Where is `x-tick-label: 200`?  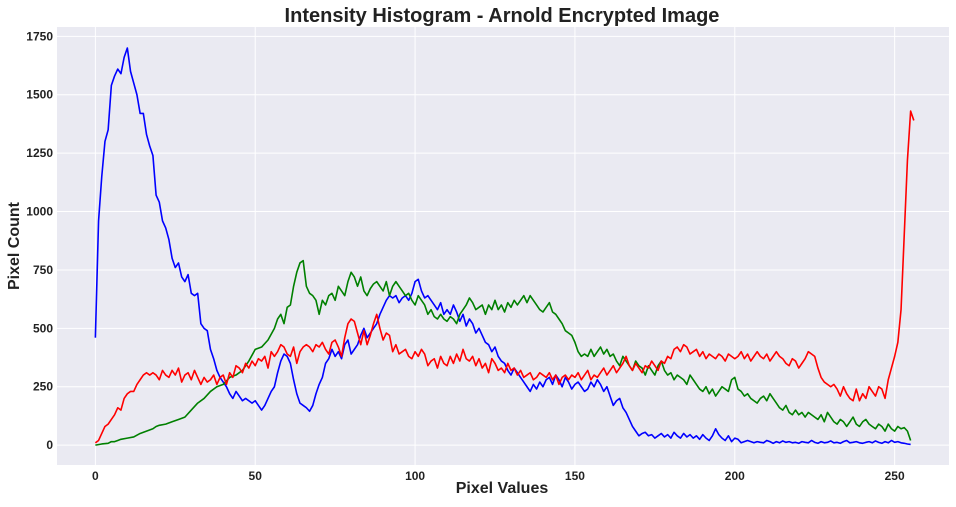 x-tick-label: 200 is located at coordinates (735, 476).